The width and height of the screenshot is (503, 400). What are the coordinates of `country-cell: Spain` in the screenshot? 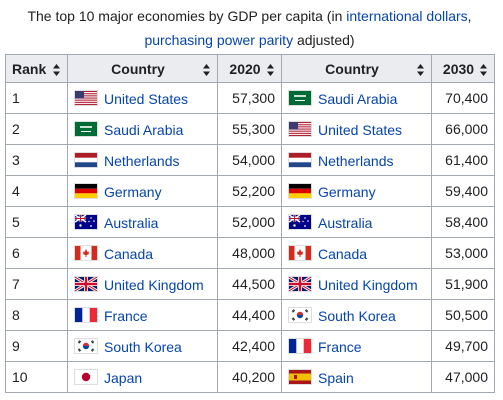 It's located at (356, 377).